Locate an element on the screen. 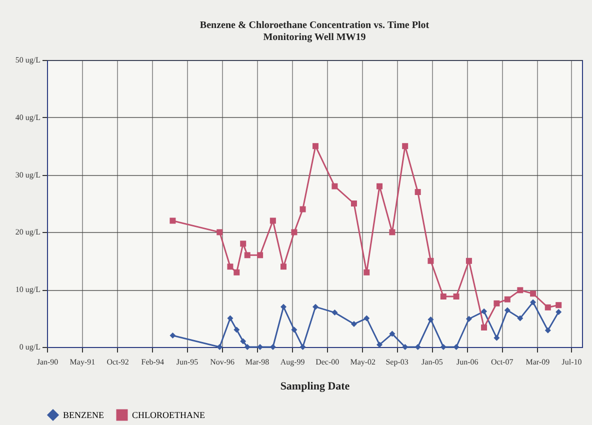 The width and height of the screenshot is (592, 425). x-axis-title: Sampling Date is located at coordinates (315, 386).